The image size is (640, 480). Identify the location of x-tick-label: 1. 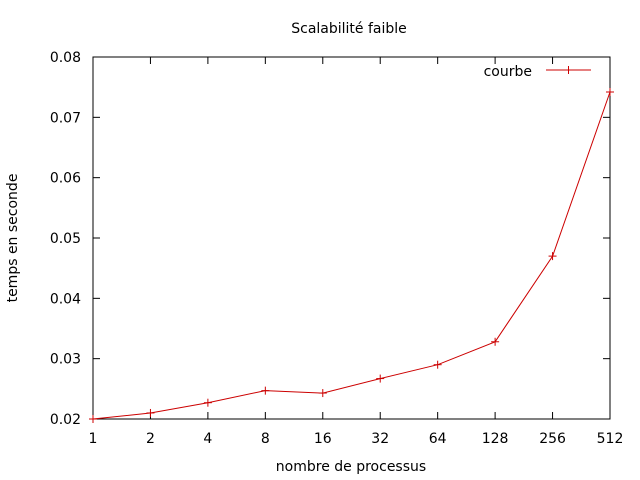
(93, 439).